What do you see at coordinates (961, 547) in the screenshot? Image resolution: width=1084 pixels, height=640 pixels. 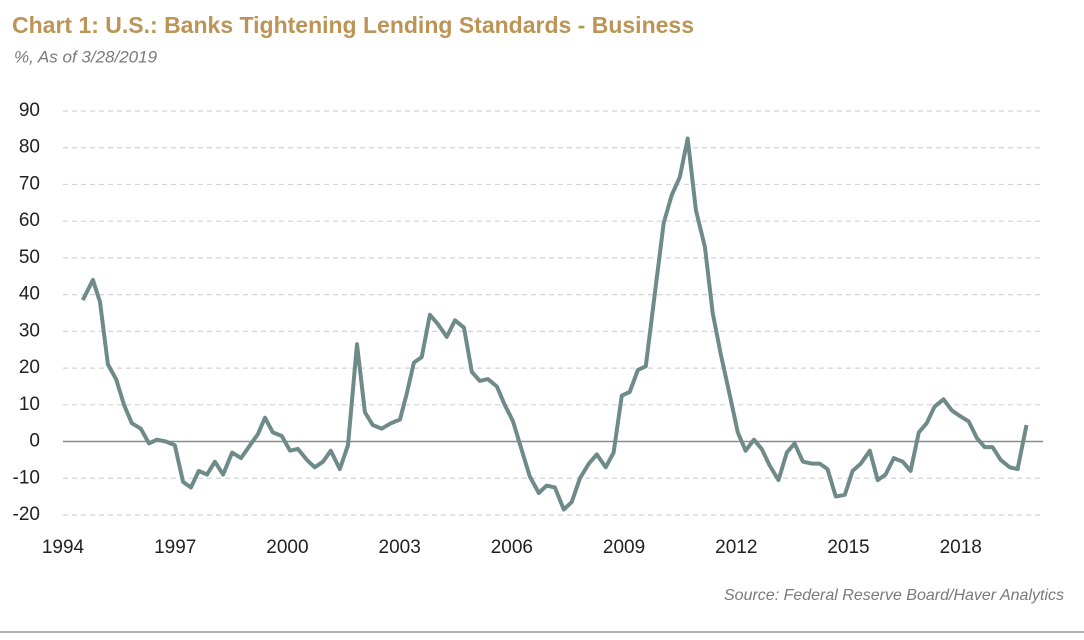 I see `x-tick-label: 2018` at bounding box center [961, 547].